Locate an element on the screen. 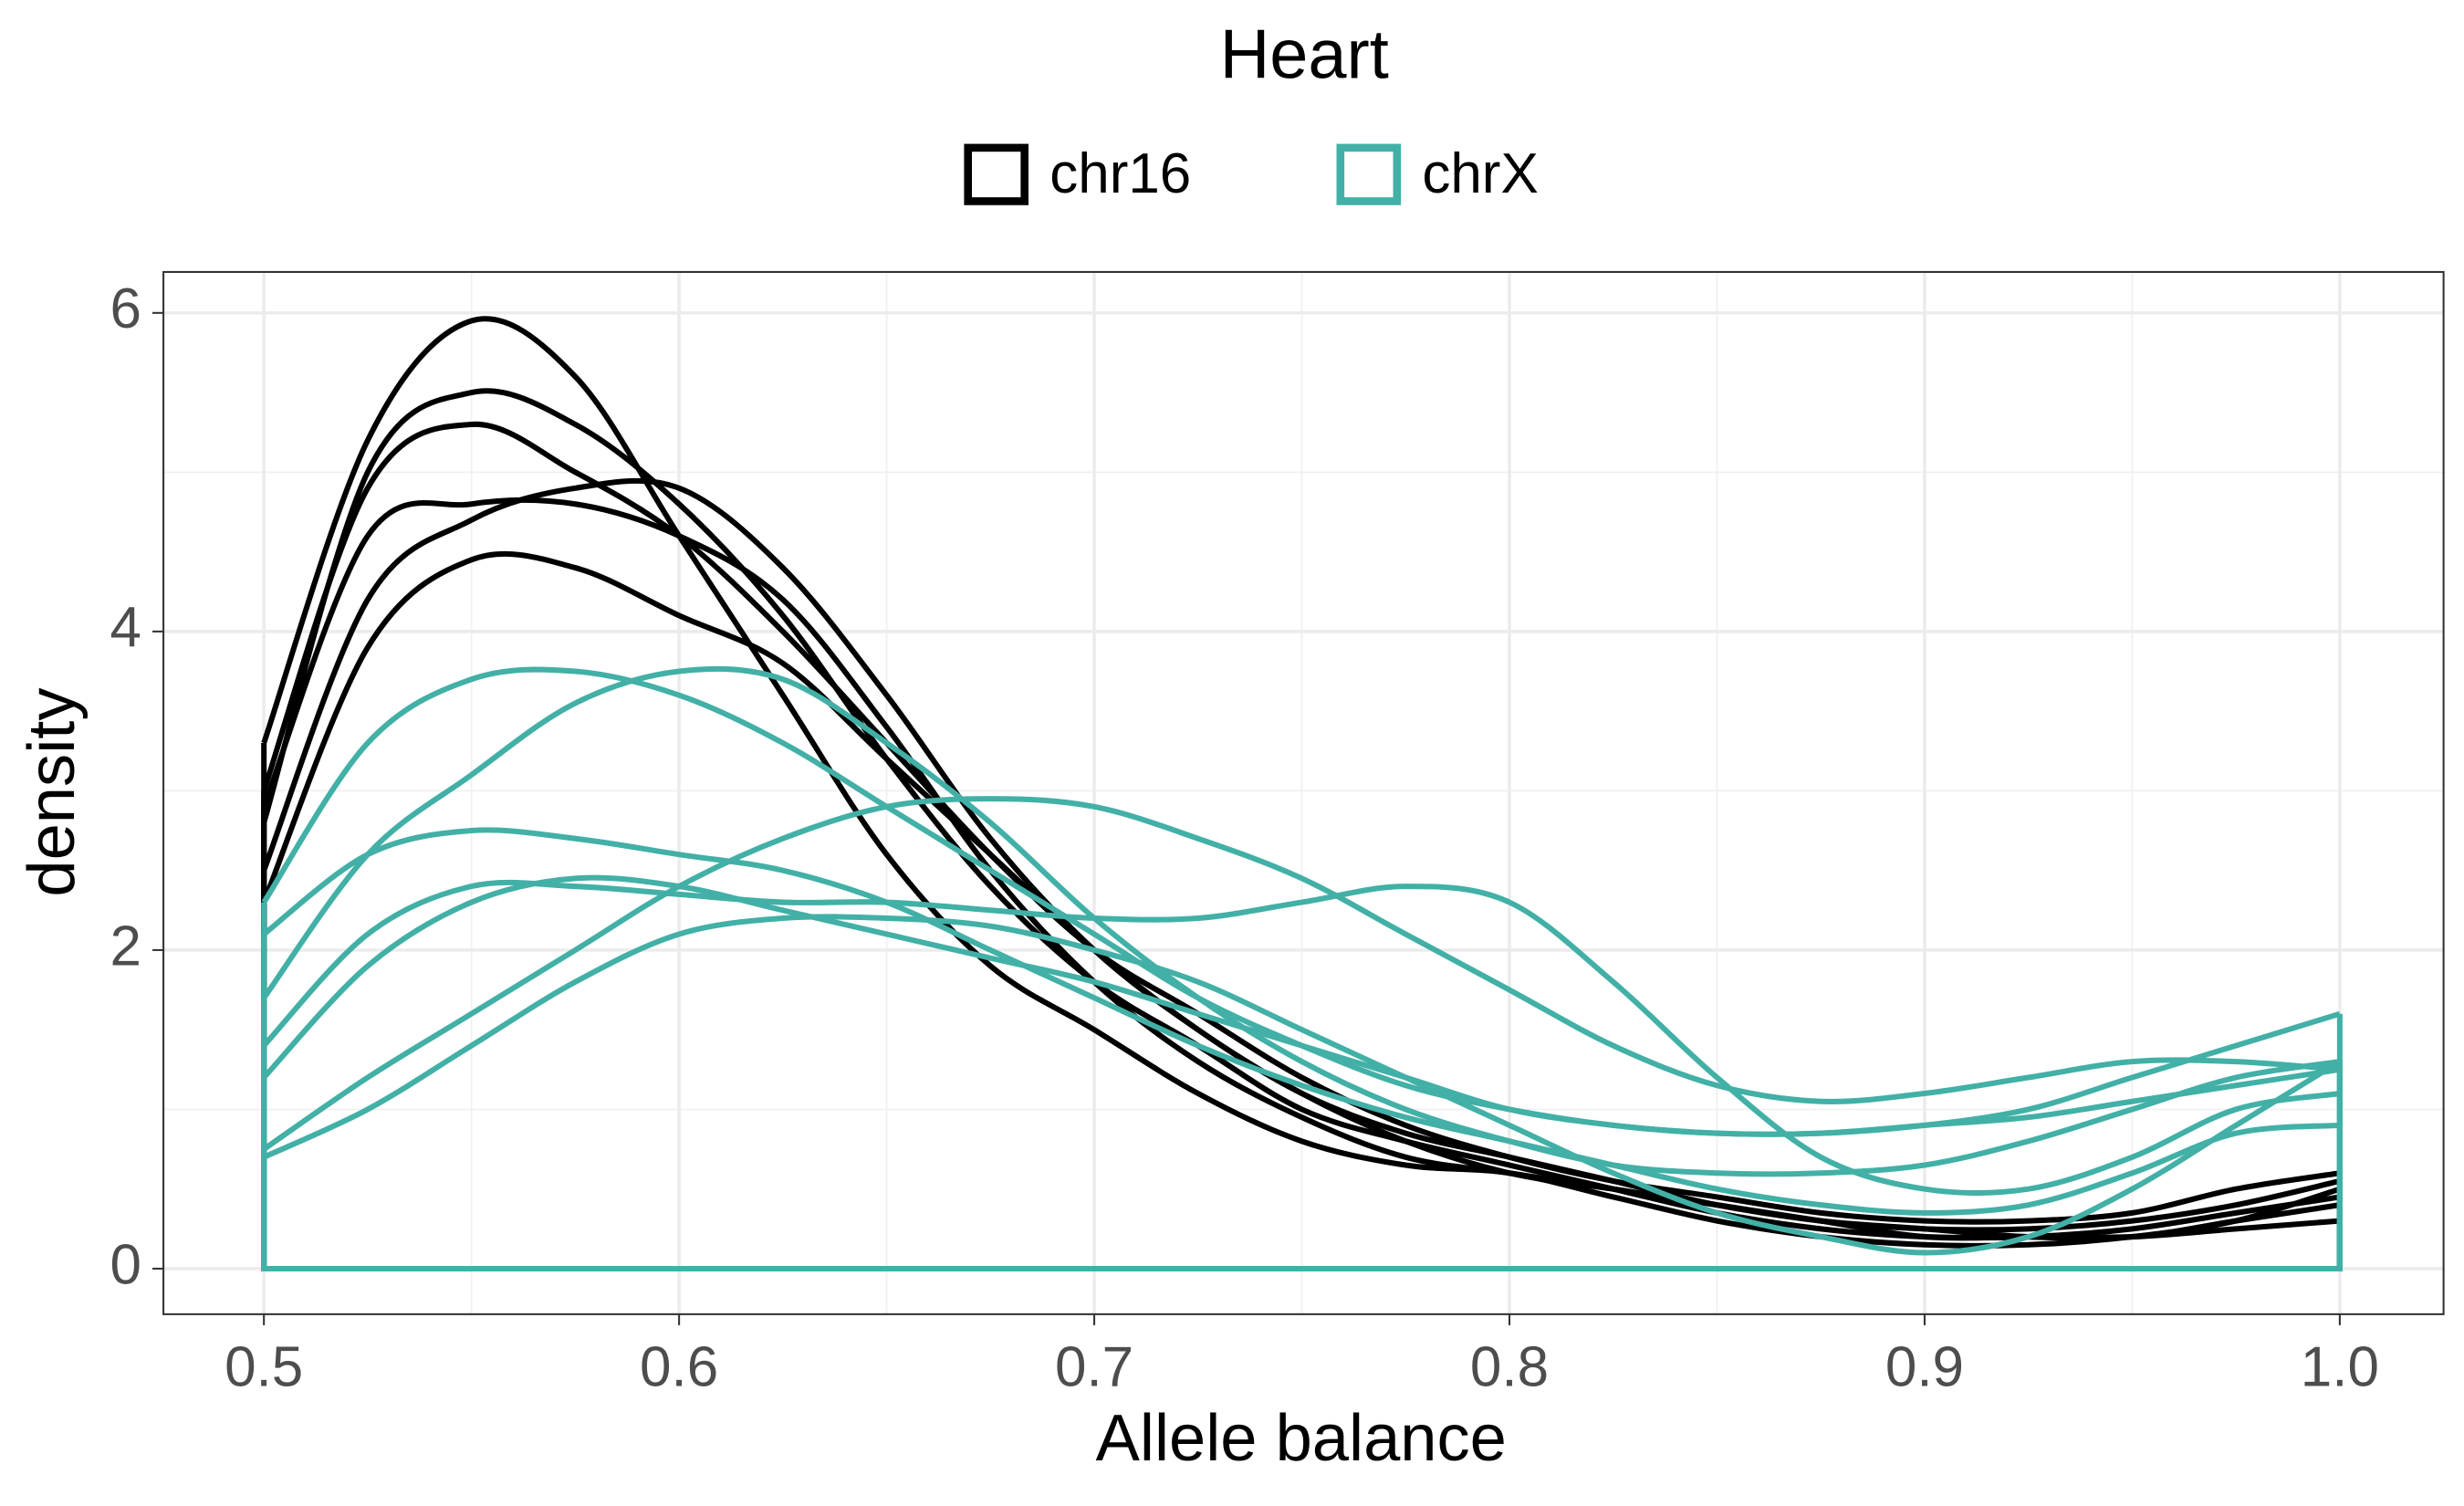 Image resolution: width=2464 pixels, height=1506 pixels. y-tick-label: 0 is located at coordinates (125, 1264).